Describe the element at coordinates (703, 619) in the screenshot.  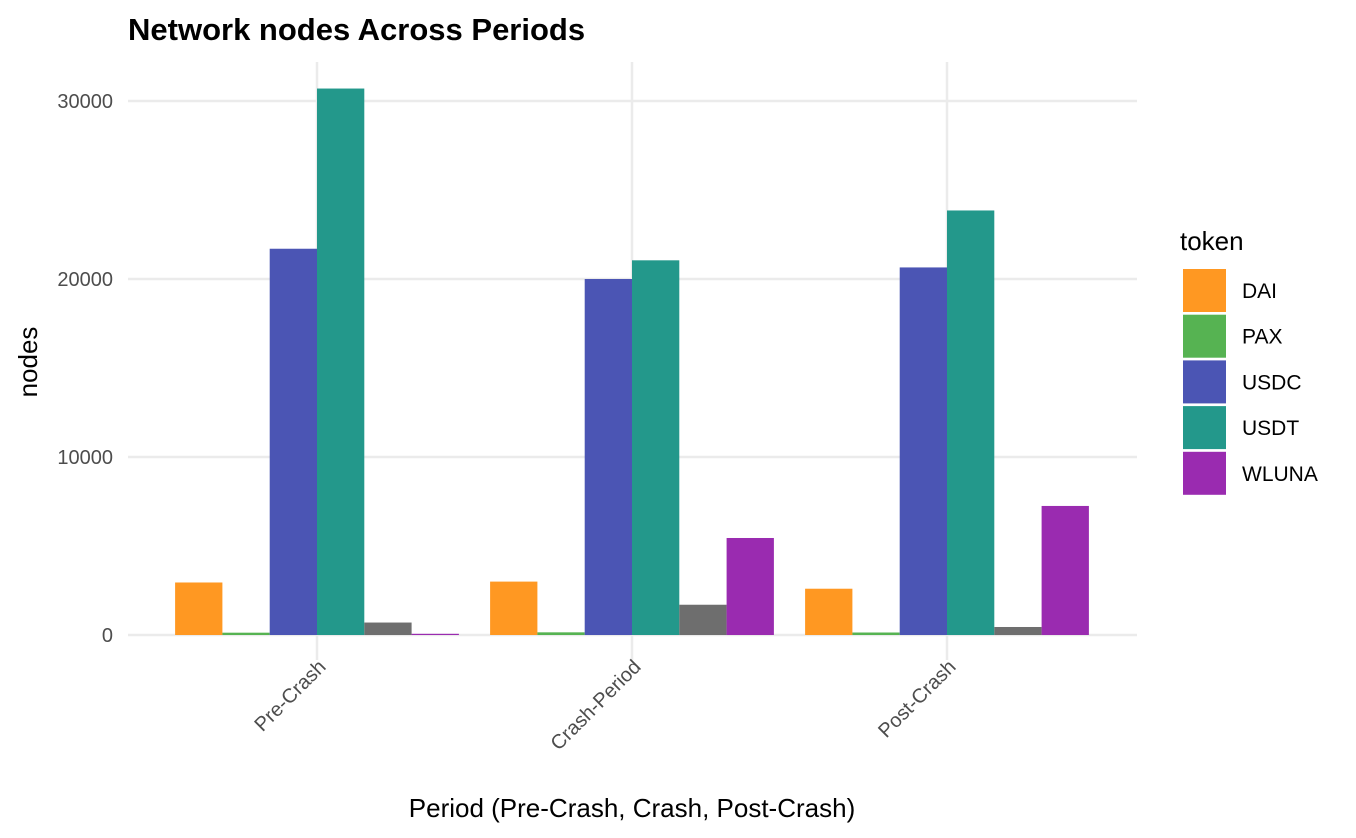
I see `bar-unlabeled-crash-period` at that location.